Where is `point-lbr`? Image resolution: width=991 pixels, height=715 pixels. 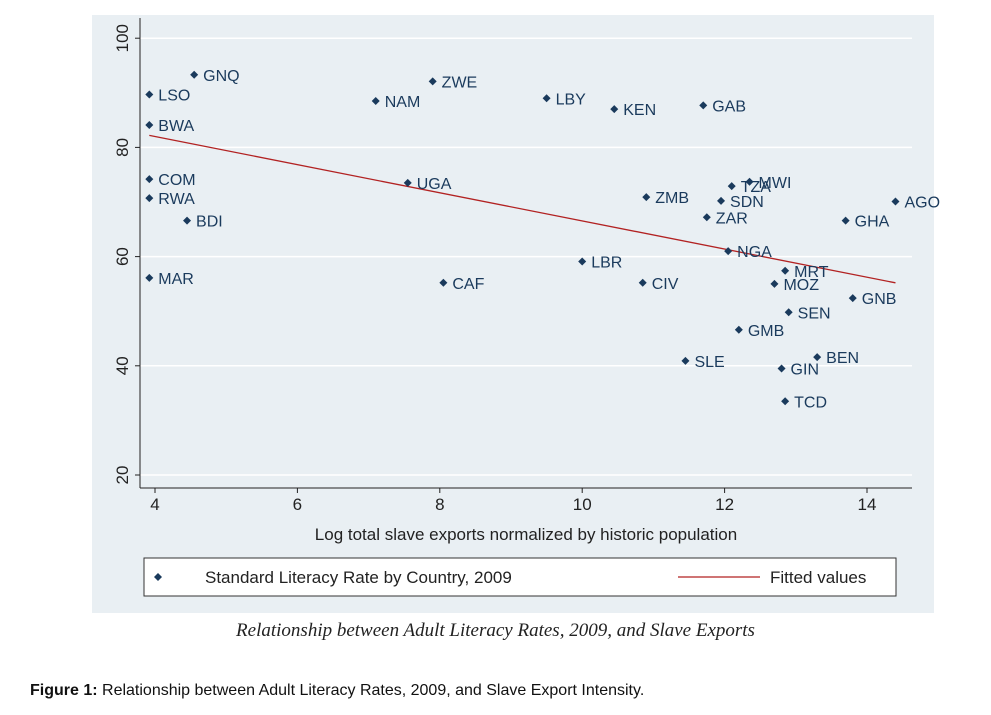
point-lbr is located at coordinates (582, 261).